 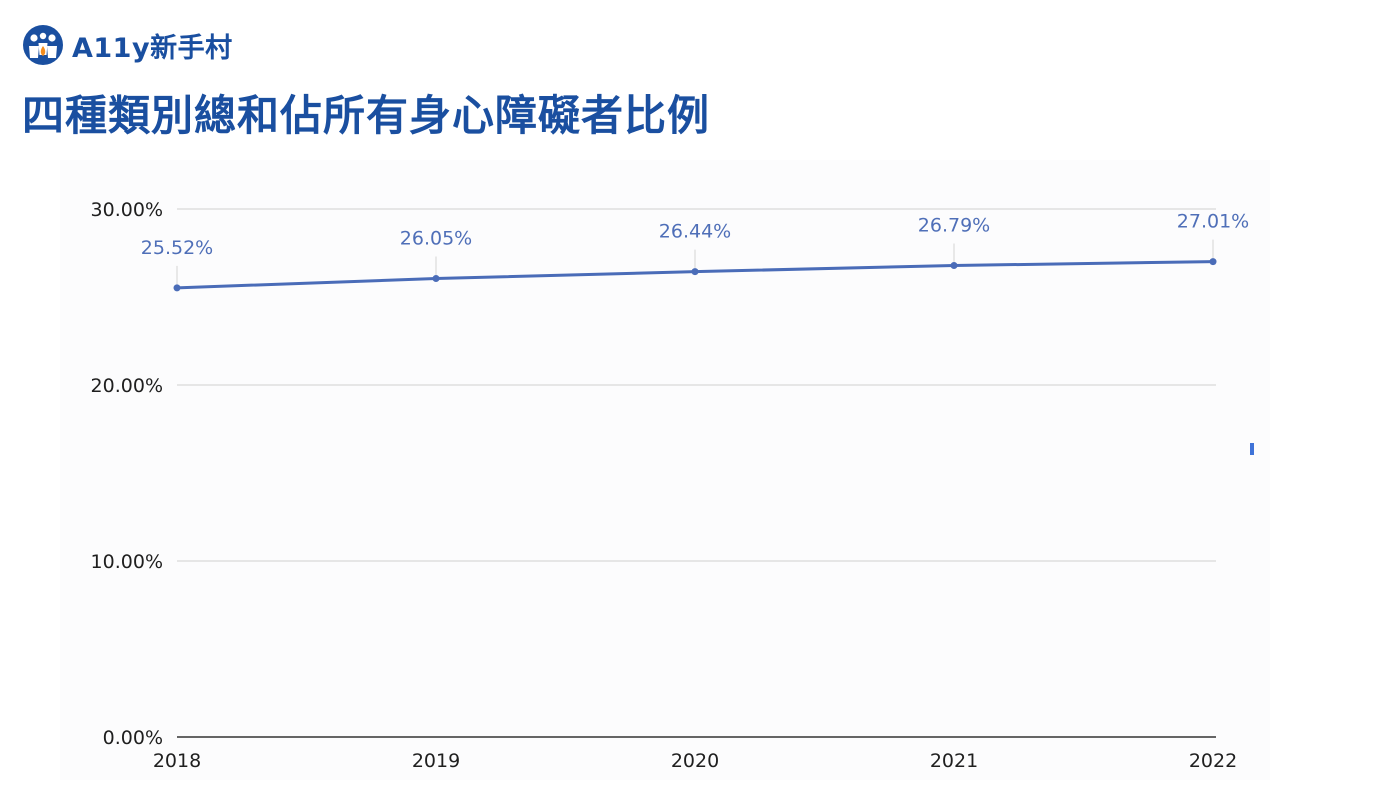 What do you see at coordinates (177, 761) in the screenshot?
I see `x-tick-label: 2018` at bounding box center [177, 761].